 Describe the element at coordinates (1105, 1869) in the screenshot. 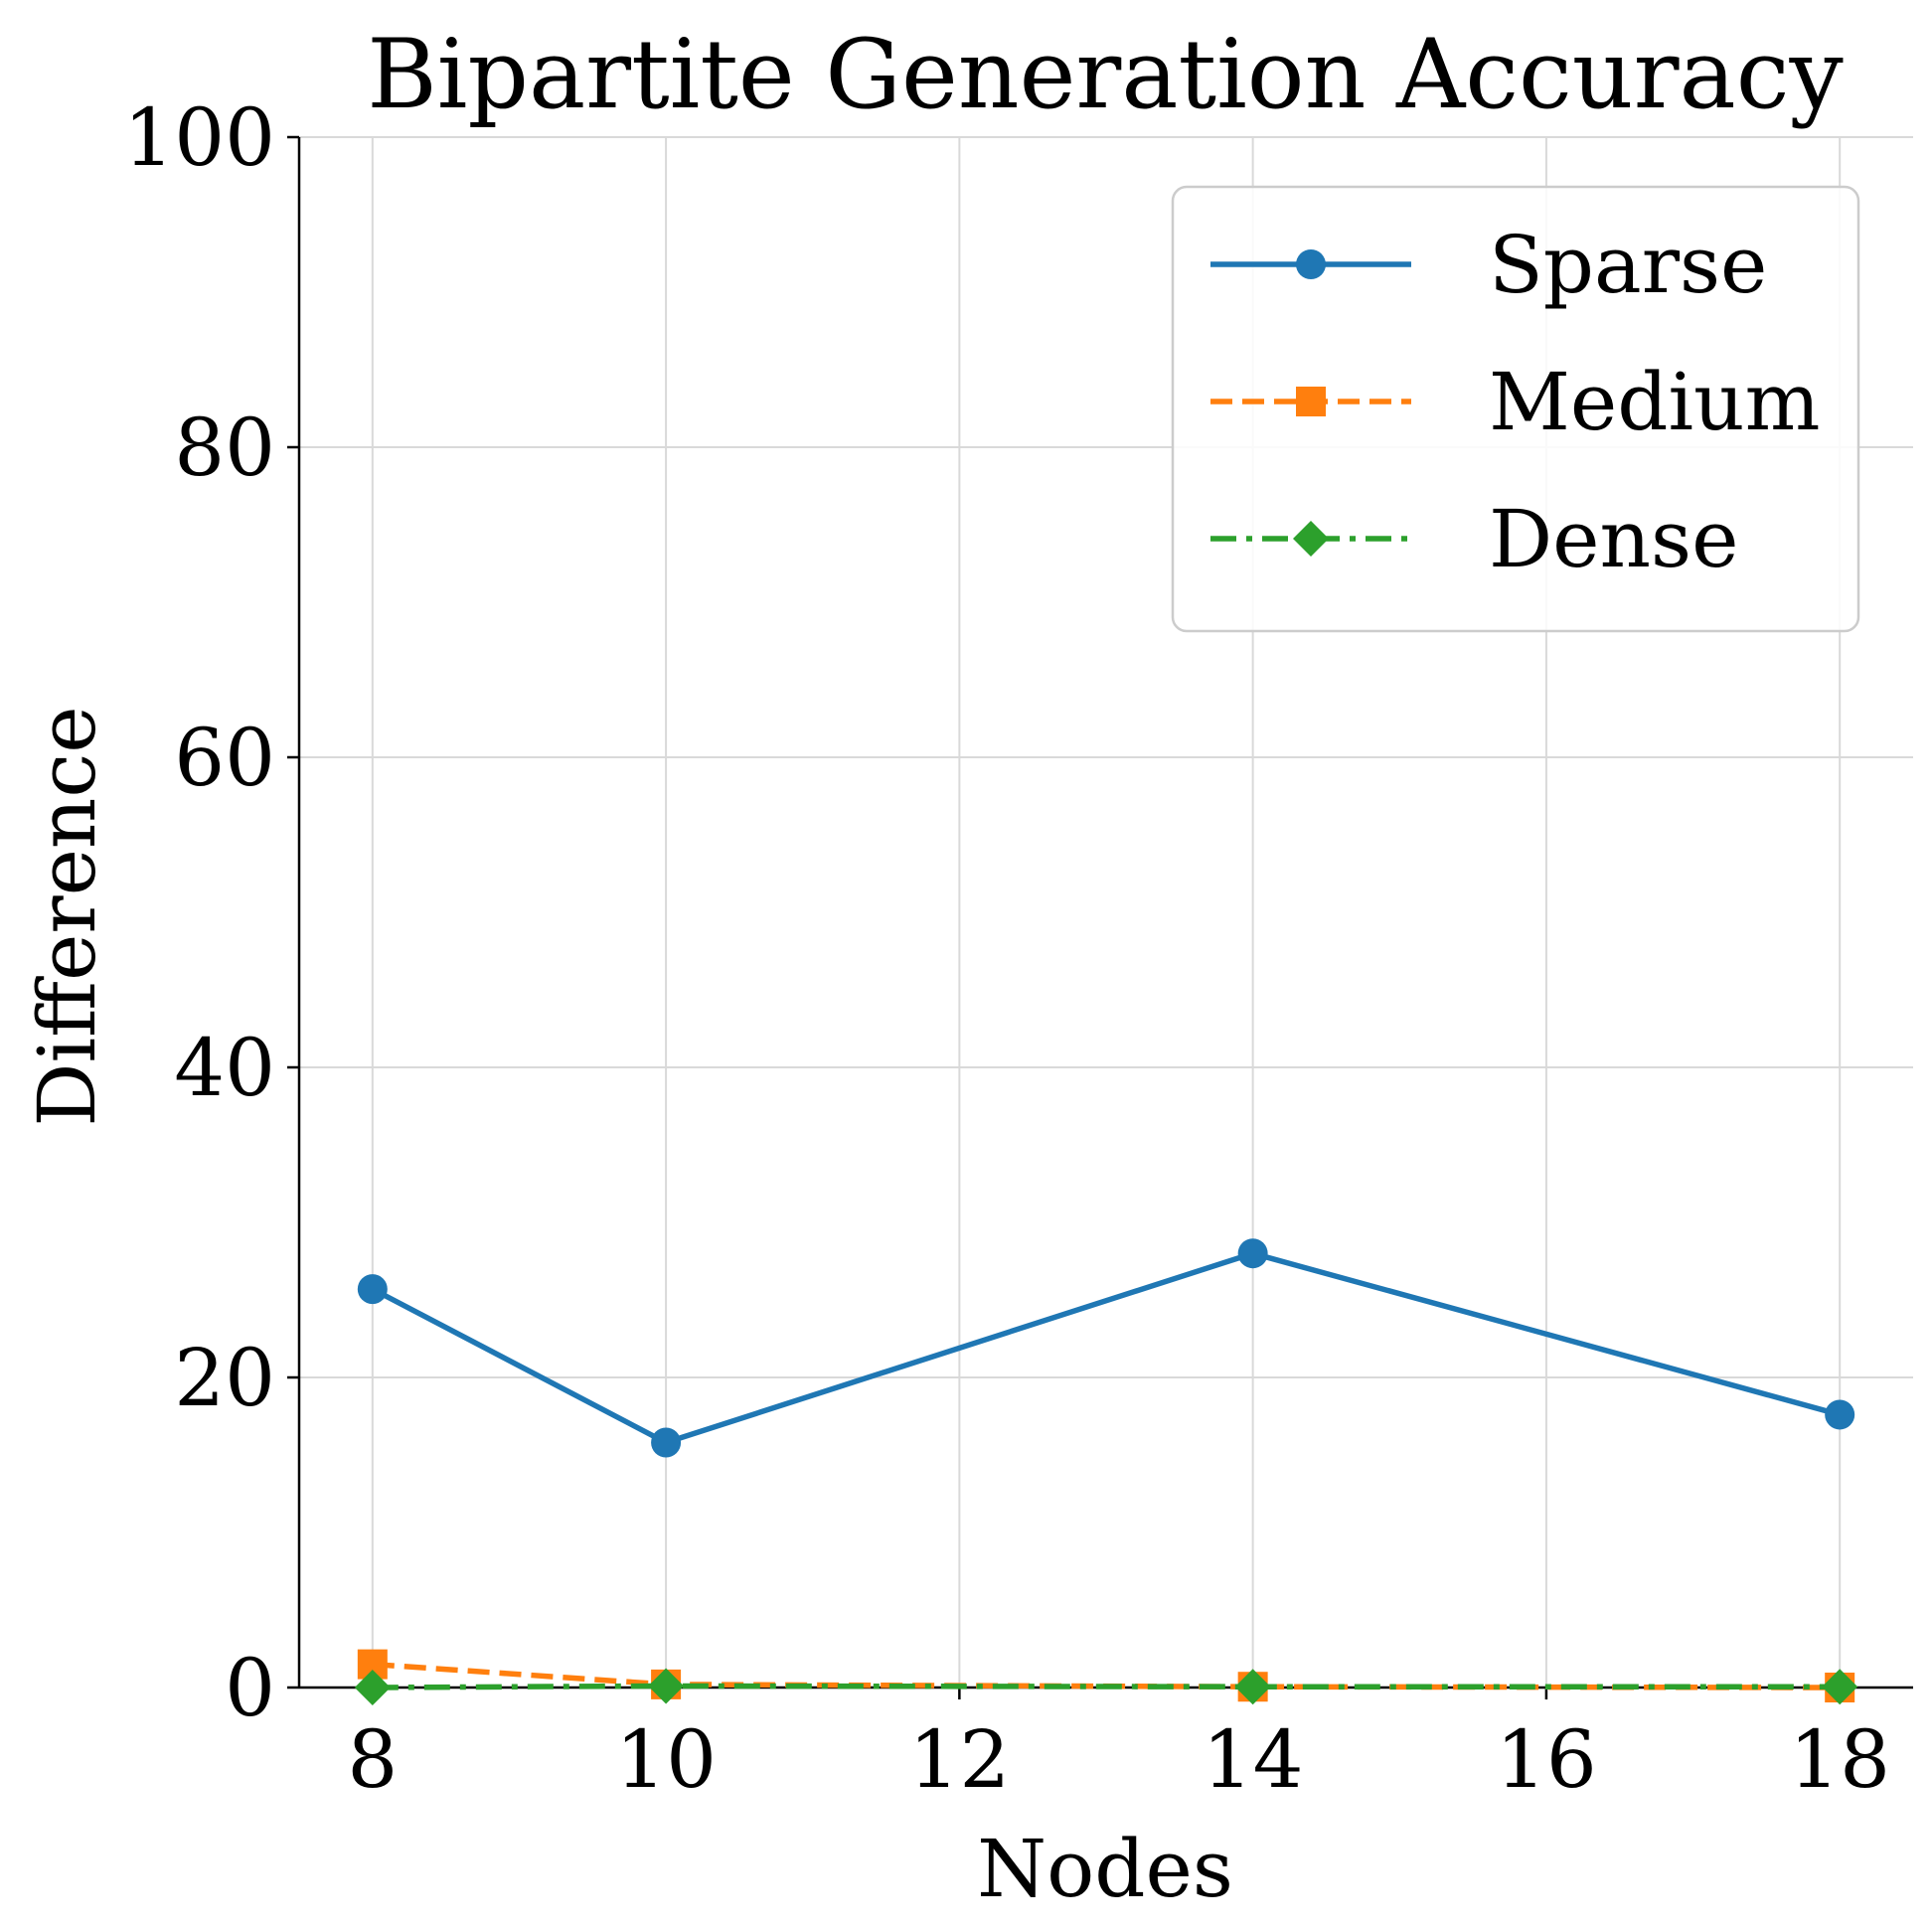

I see `x-axis-label: Nodes` at that location.